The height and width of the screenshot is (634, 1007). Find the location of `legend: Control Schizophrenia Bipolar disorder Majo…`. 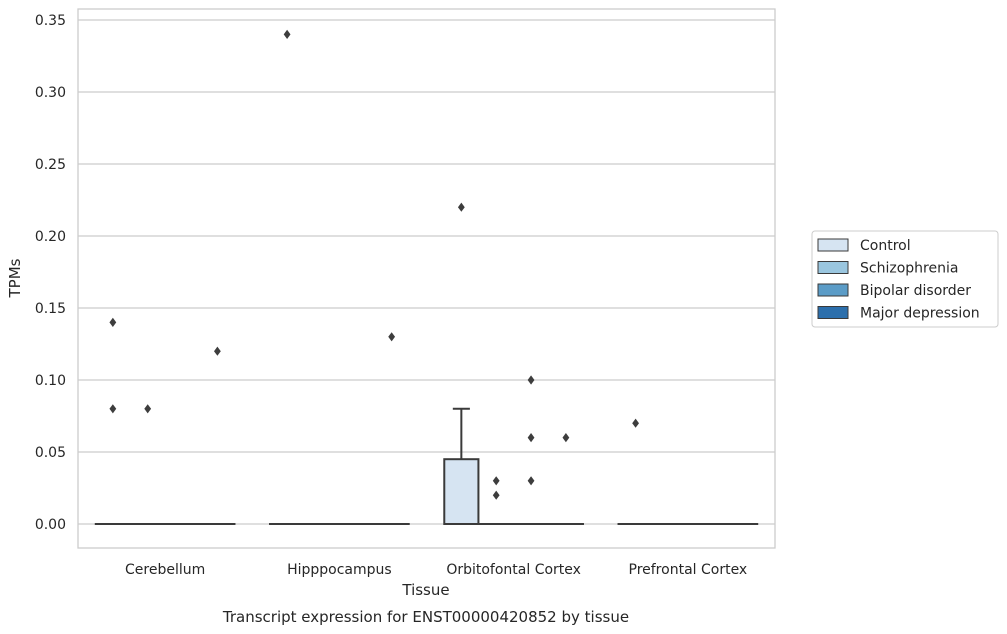

legend: Control Schizophrenia Bipolar disorder Majo… is located at coordinates (905, 279).